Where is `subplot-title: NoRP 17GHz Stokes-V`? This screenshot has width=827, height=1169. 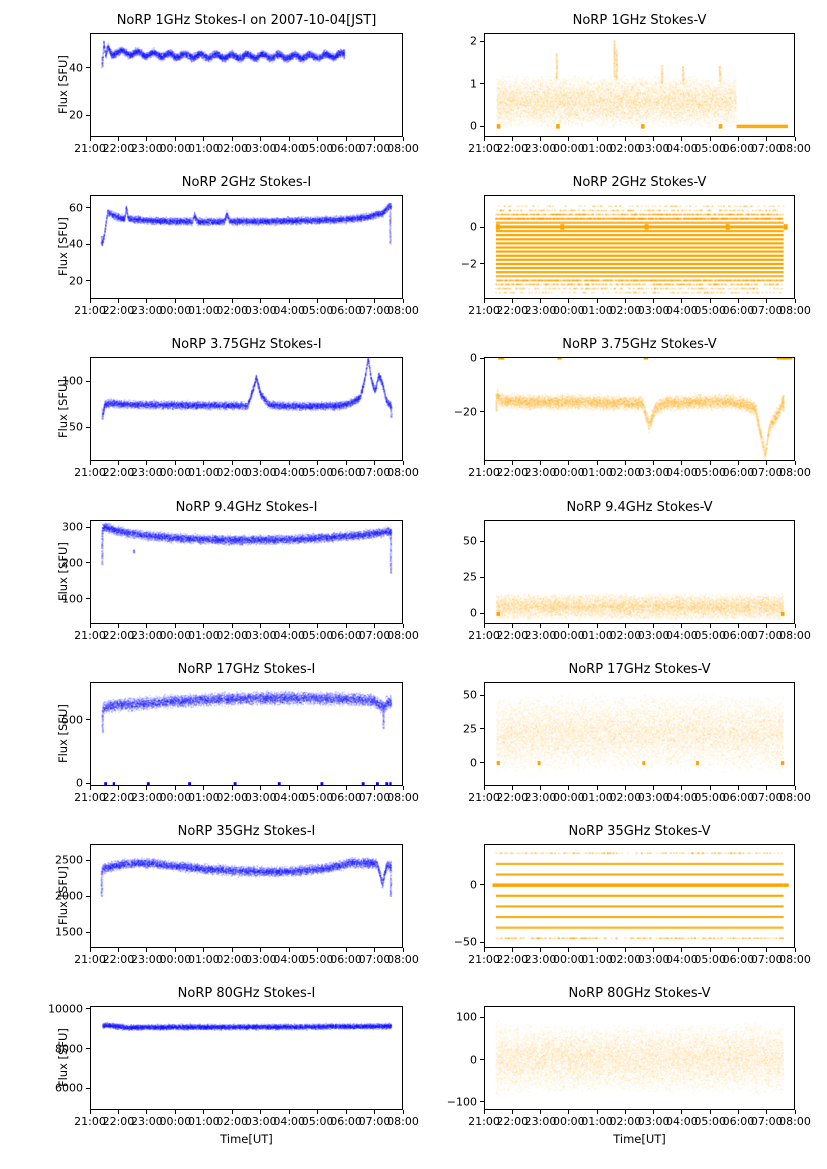 subplot-title: NoRP 17GHz Stokes-V is located at coordinates (639, 669).